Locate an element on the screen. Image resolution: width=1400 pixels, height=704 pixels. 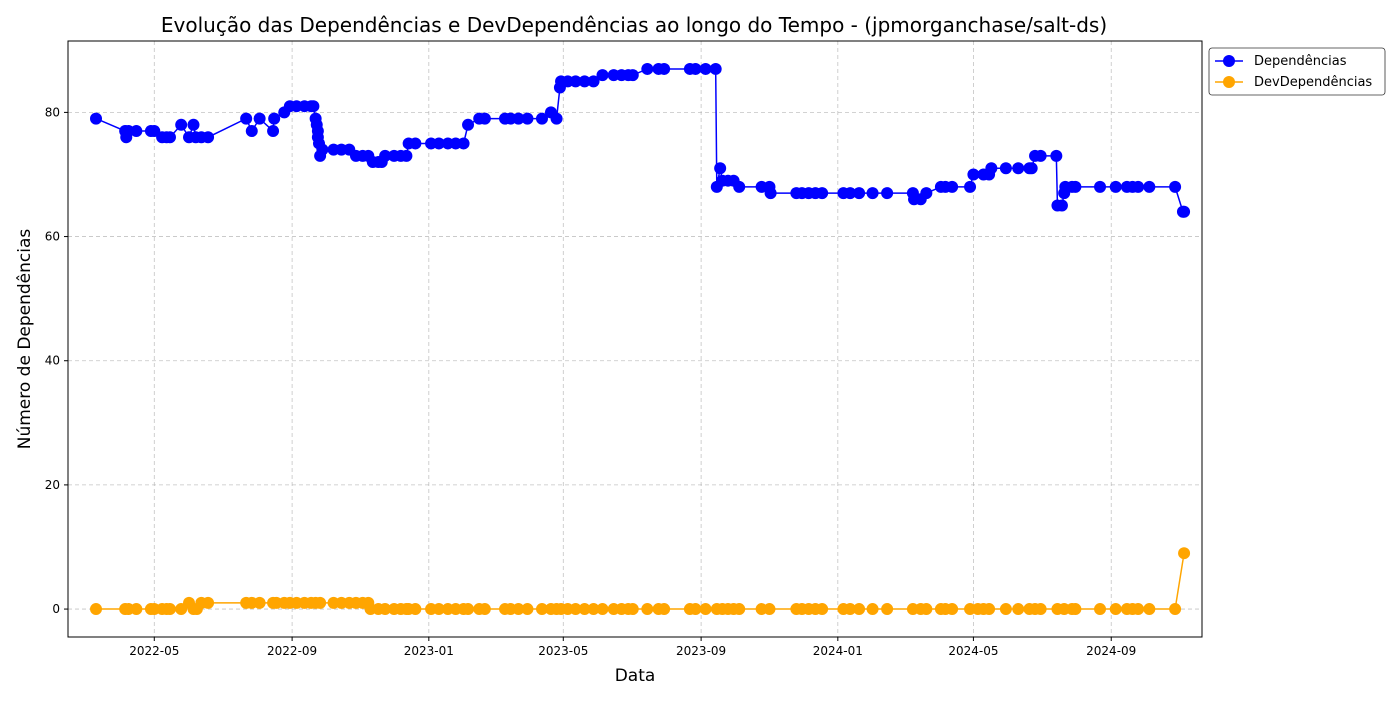
x-tick-label: 2024-01 is located at coordinates (838, 651).